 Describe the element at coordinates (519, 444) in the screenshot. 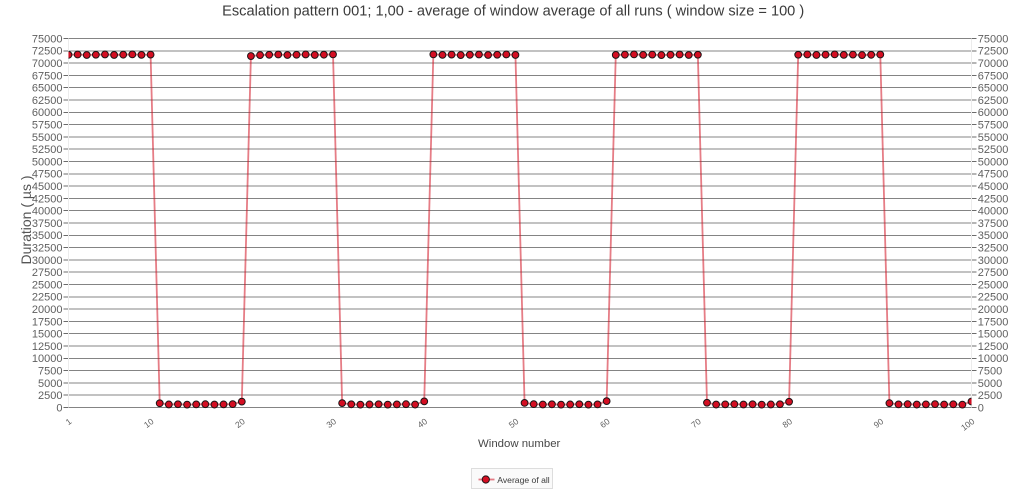

I see `svg-text: Window number` at that location.